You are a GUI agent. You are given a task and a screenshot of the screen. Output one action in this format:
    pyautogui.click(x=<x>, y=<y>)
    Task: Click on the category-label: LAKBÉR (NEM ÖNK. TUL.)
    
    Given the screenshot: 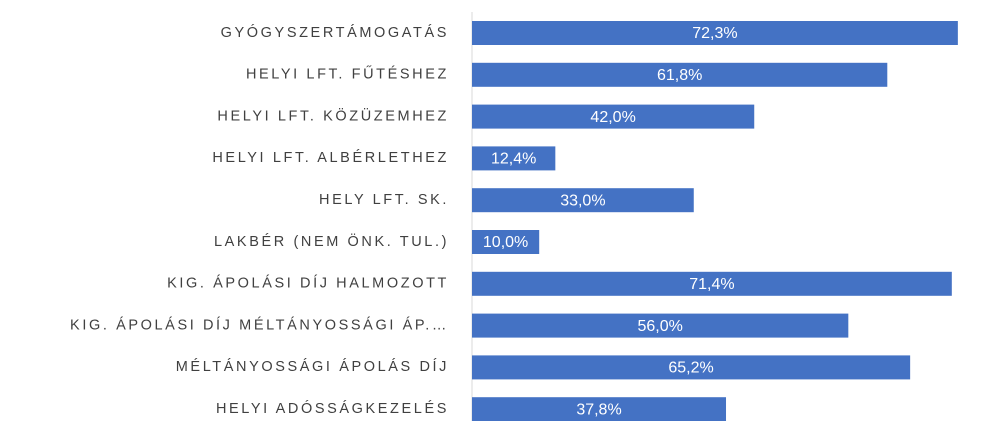 What is the action you would take?
    pyautogui.click(x=331, y=241)
    